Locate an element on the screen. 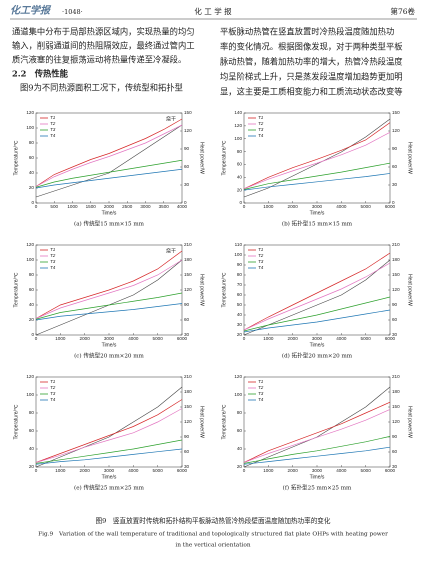  caption-en: in the vertical orientation is located at coordinates (213, 546).